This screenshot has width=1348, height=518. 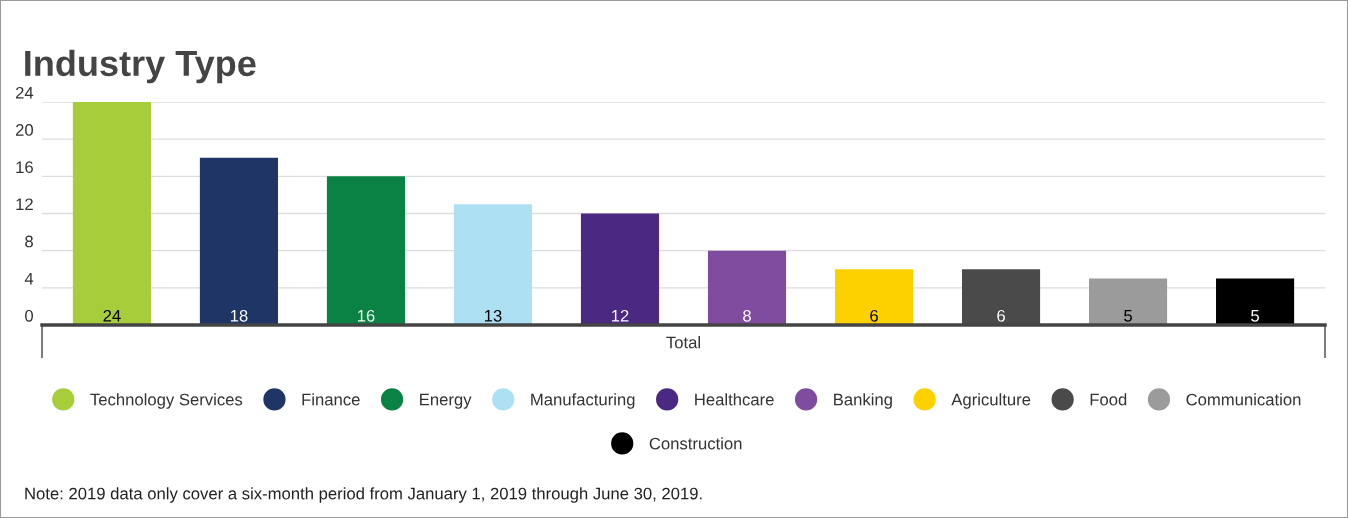 I want to click on data-label: 8, so click(x=747, y=315).